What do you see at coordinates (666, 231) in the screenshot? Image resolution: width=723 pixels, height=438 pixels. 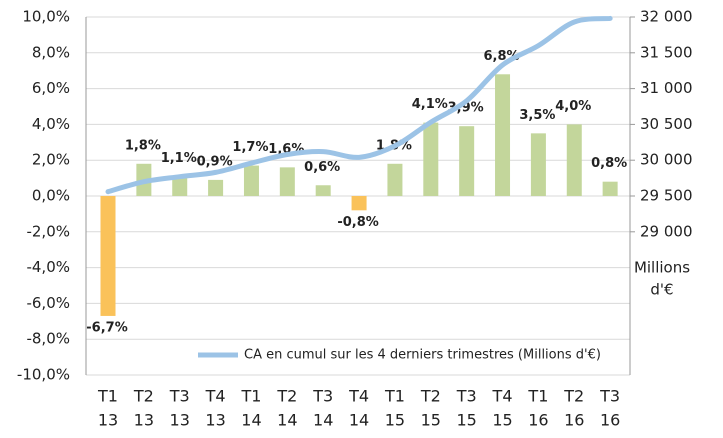 I see `y2-tick-label: 29 000` at bounding box center [666, 231].